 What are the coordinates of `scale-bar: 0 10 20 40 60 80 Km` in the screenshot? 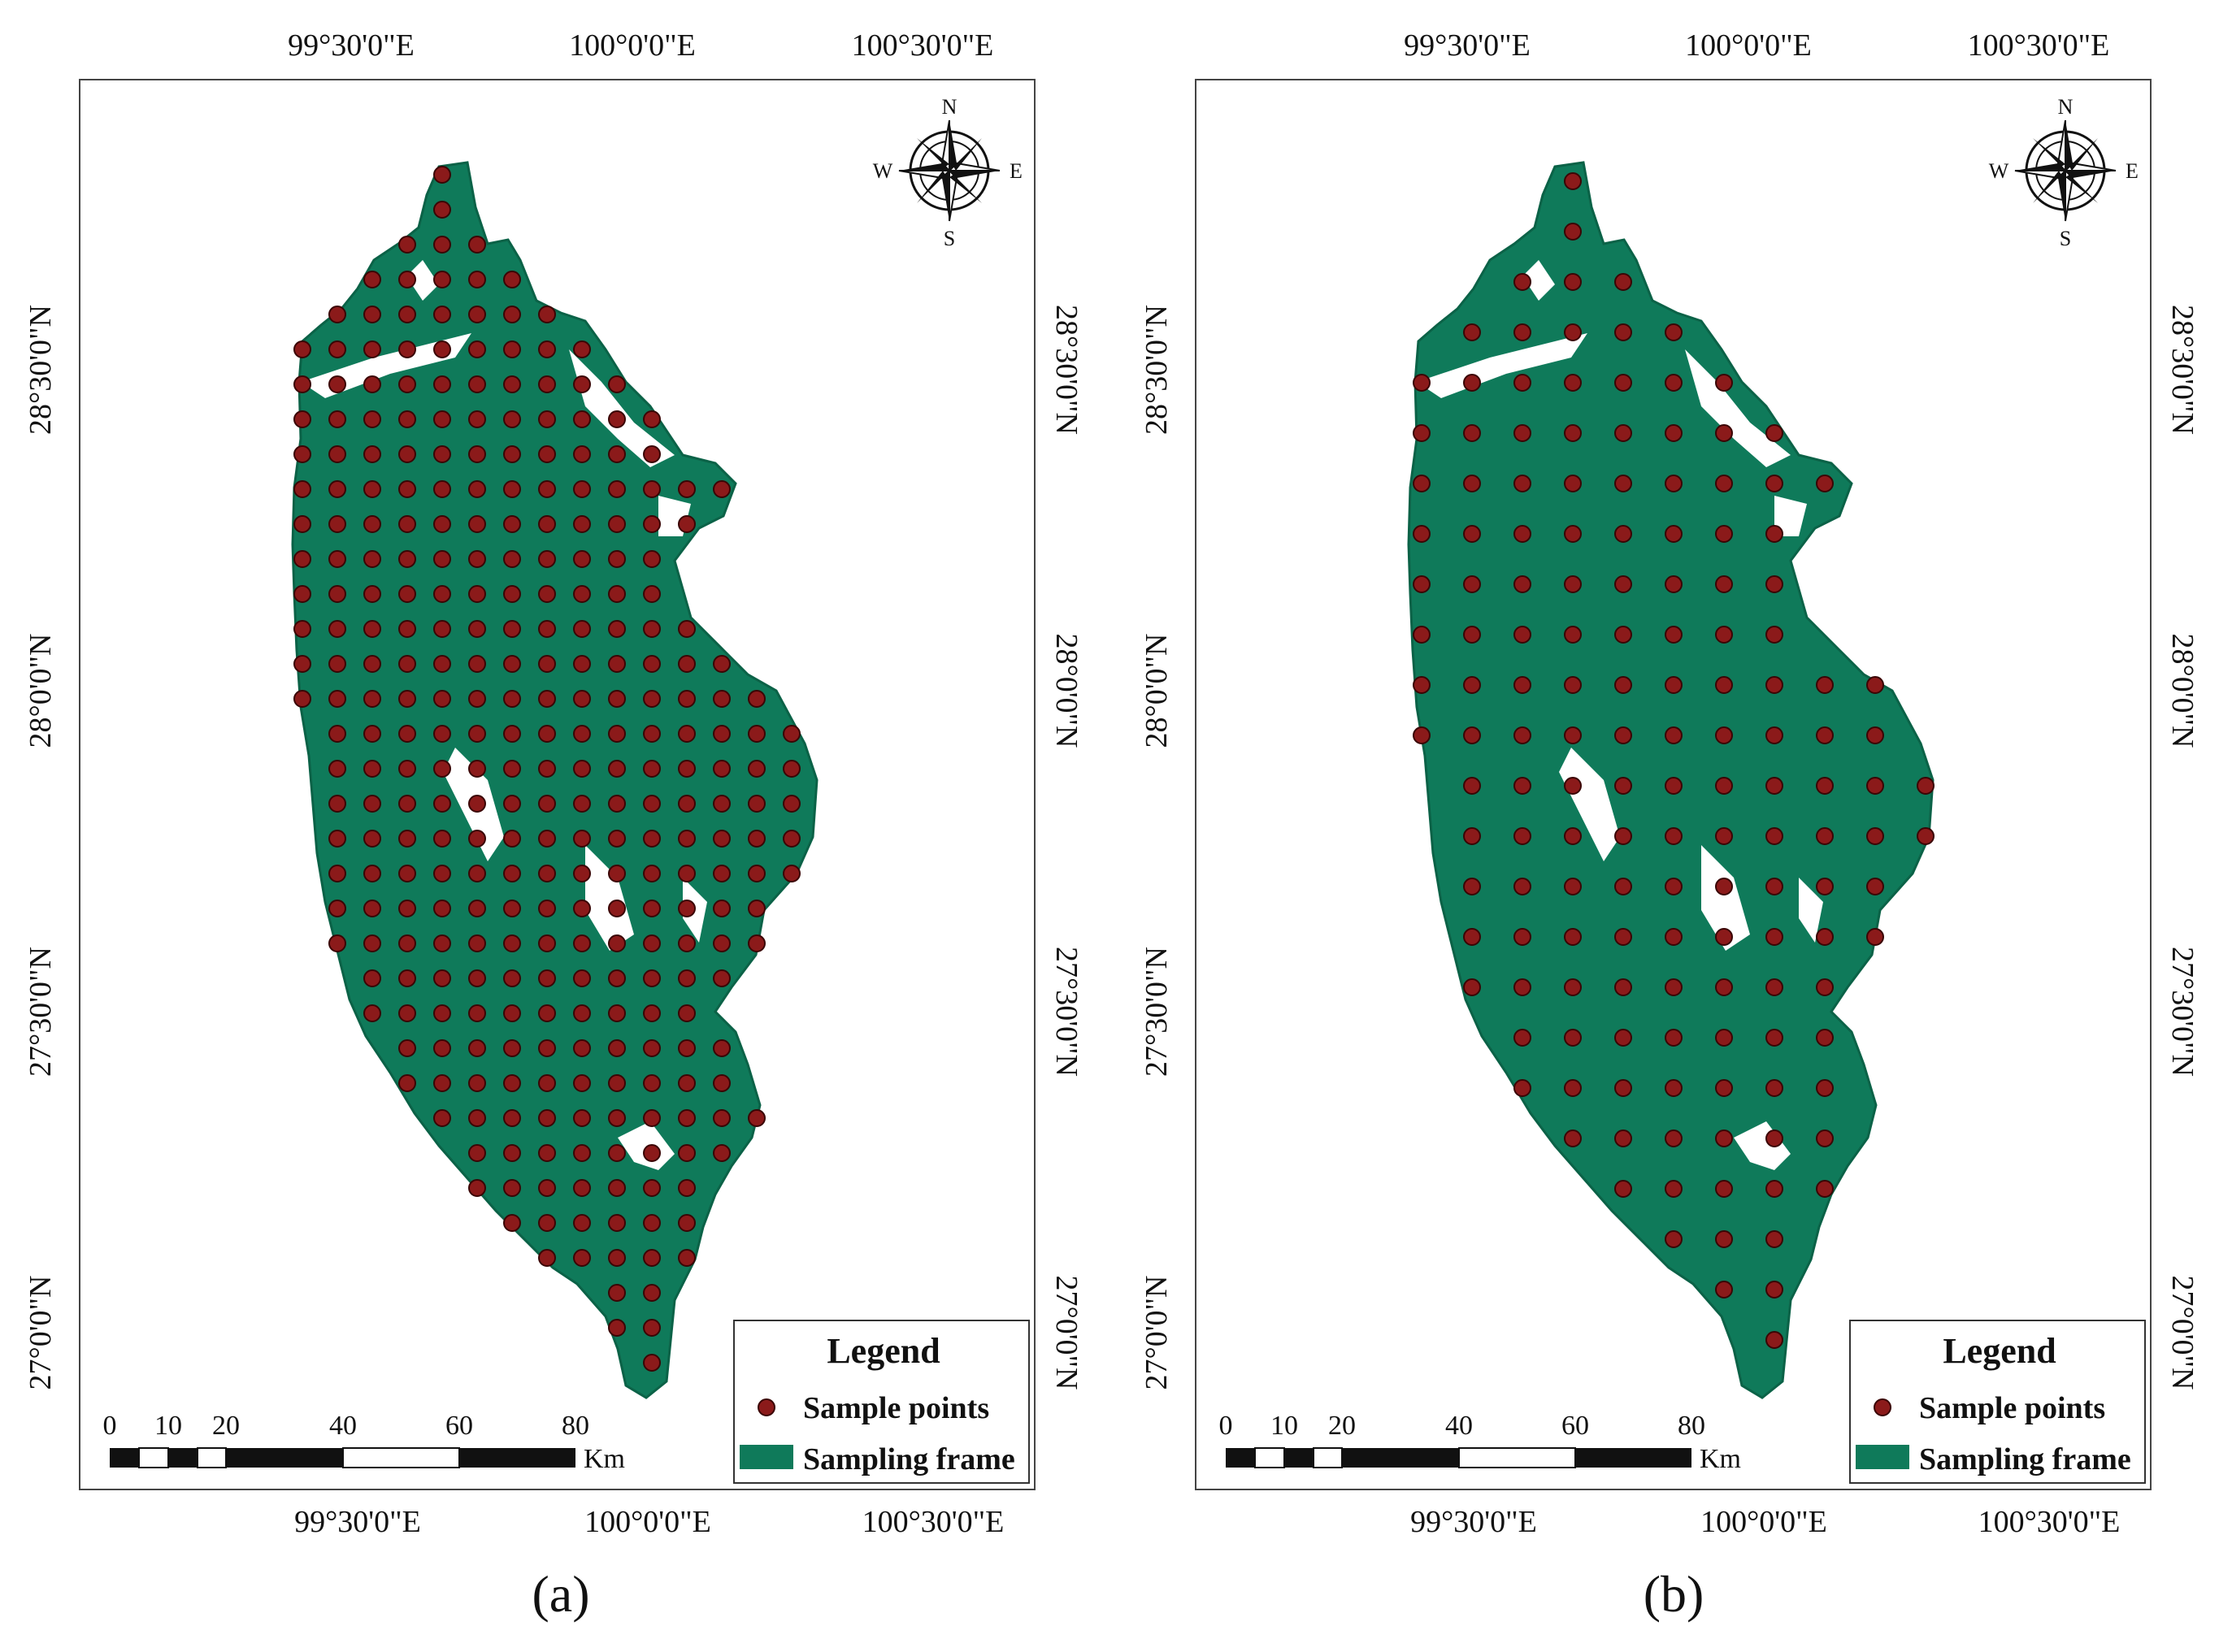 It's located at (364, 1443).